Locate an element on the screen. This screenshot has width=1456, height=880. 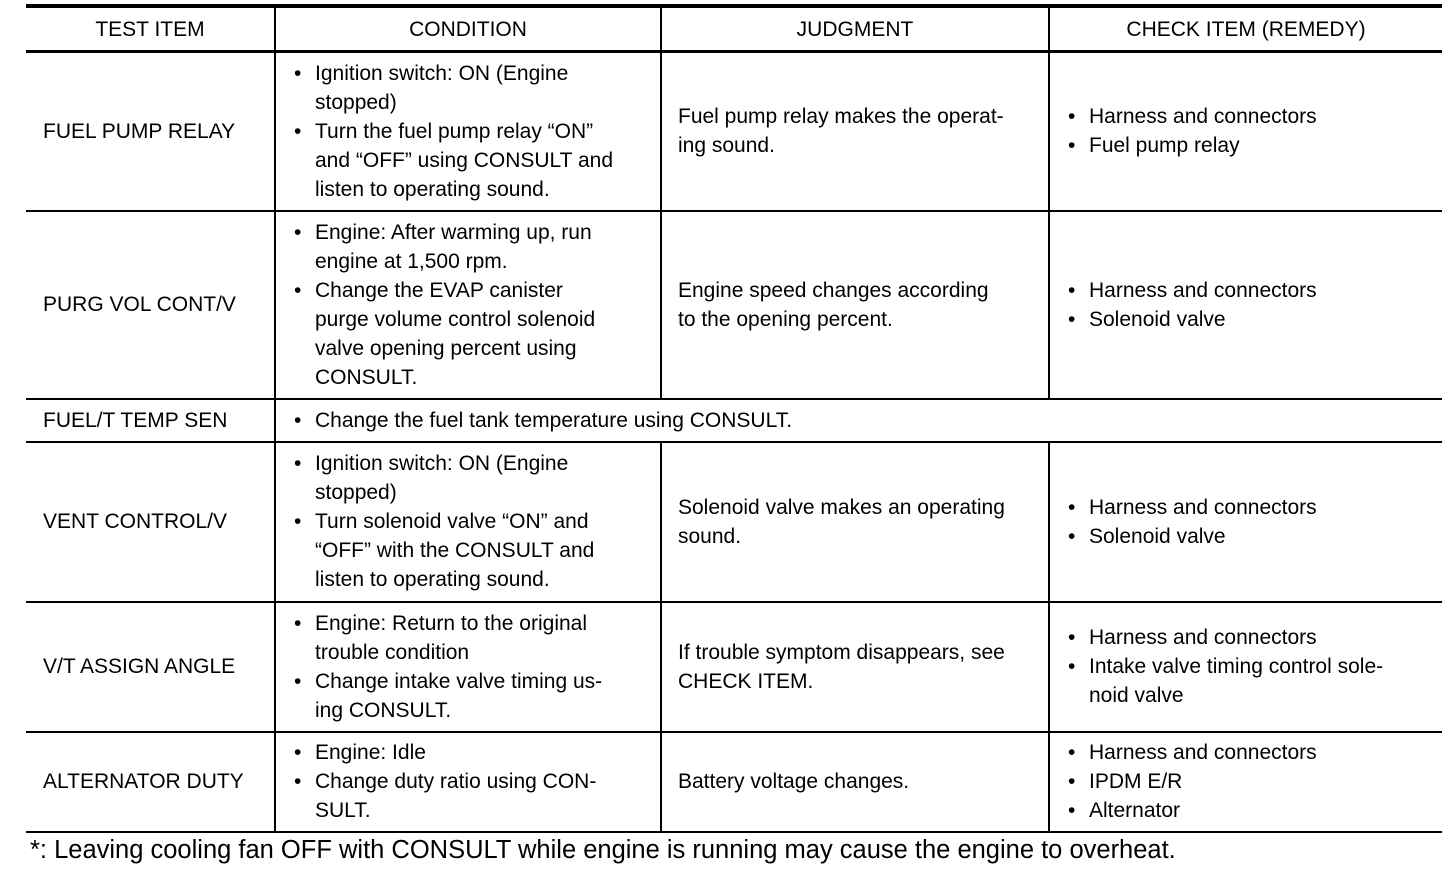
header-condition: CONDITION is located at coordinates (467, 29).